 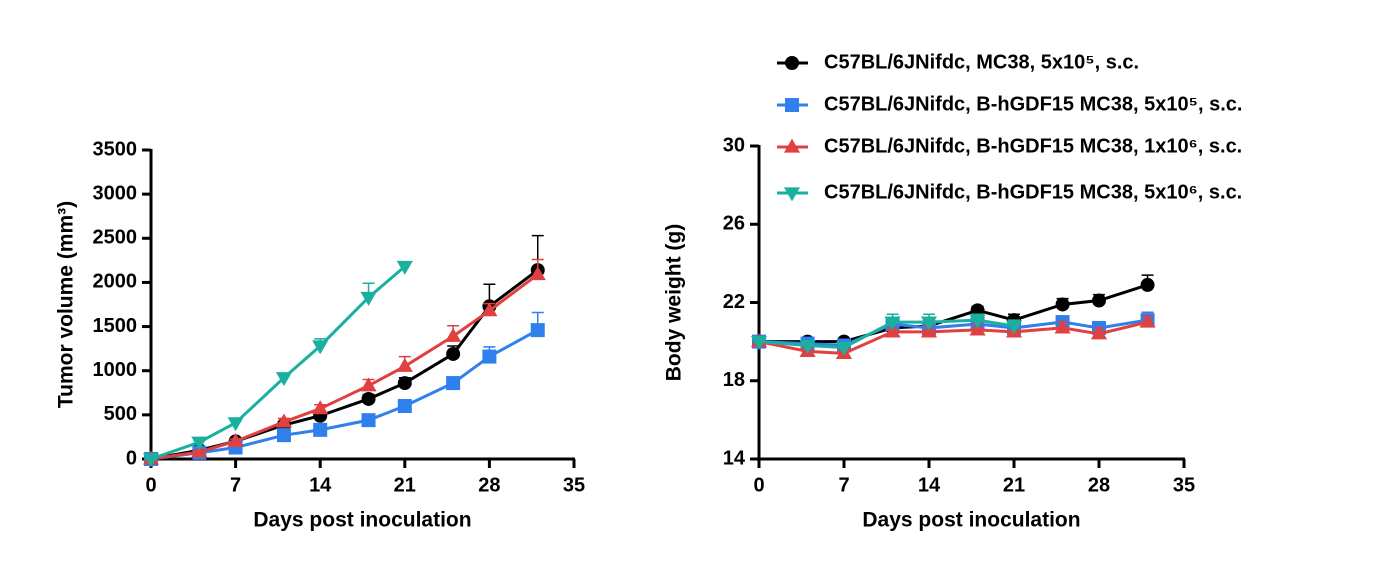 What do you see at coordinates (115, 238) in the screenshot?
I see `y-tick-label: 2500` at bounding box center [115, 238].